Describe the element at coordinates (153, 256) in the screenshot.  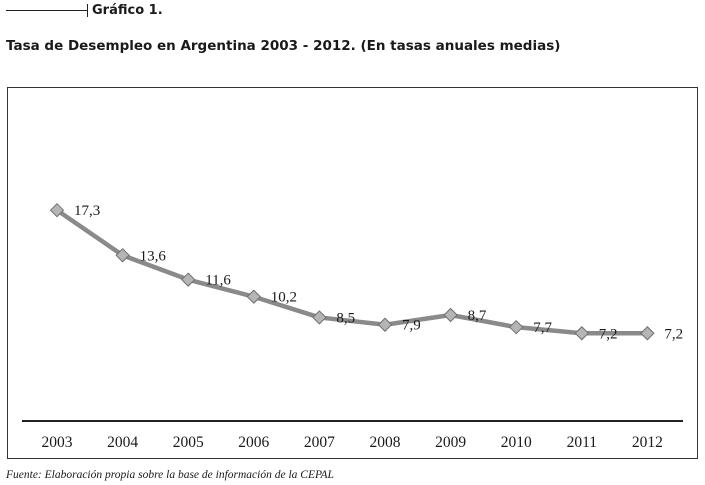
I see `data-label: 13,6` at that location.